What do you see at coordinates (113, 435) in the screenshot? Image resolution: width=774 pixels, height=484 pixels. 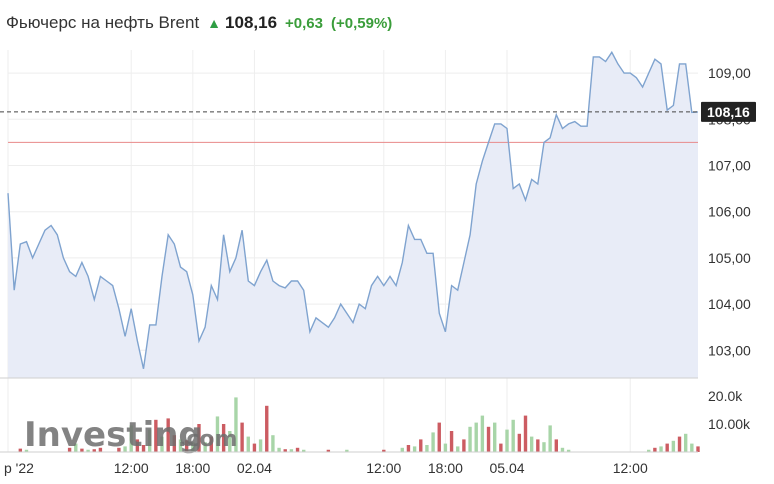 I see `logo-brand: Investing` at bounding box center [113, 435].